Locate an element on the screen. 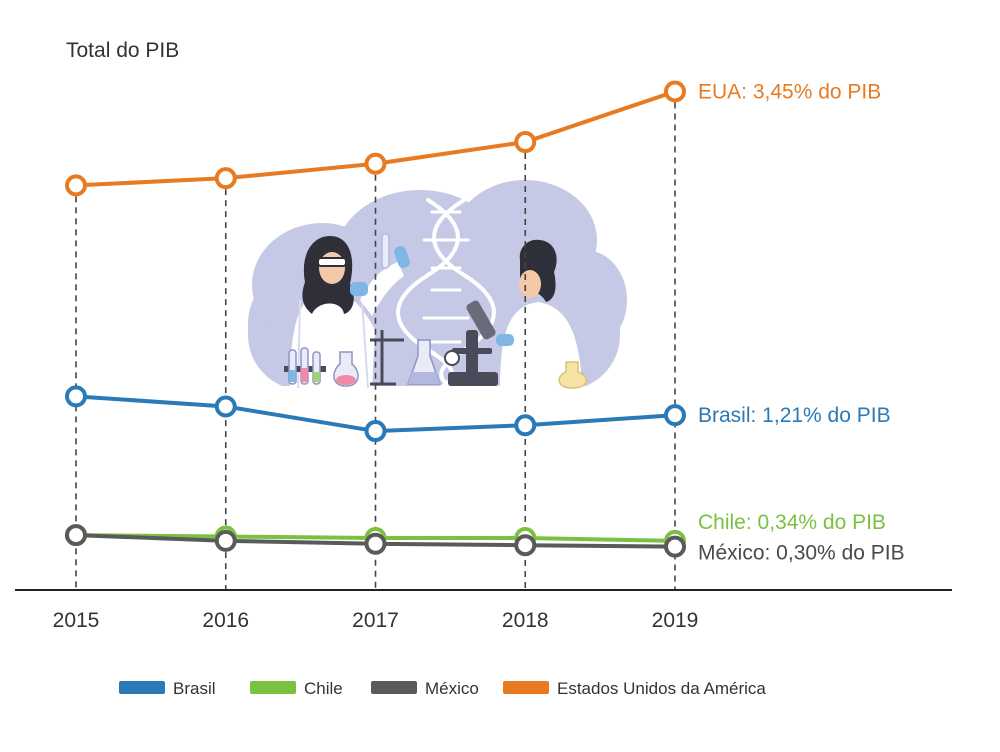  x-axis-ticks: 2015 2016 2017 2018 2019 is located at coordinates (376, 620).